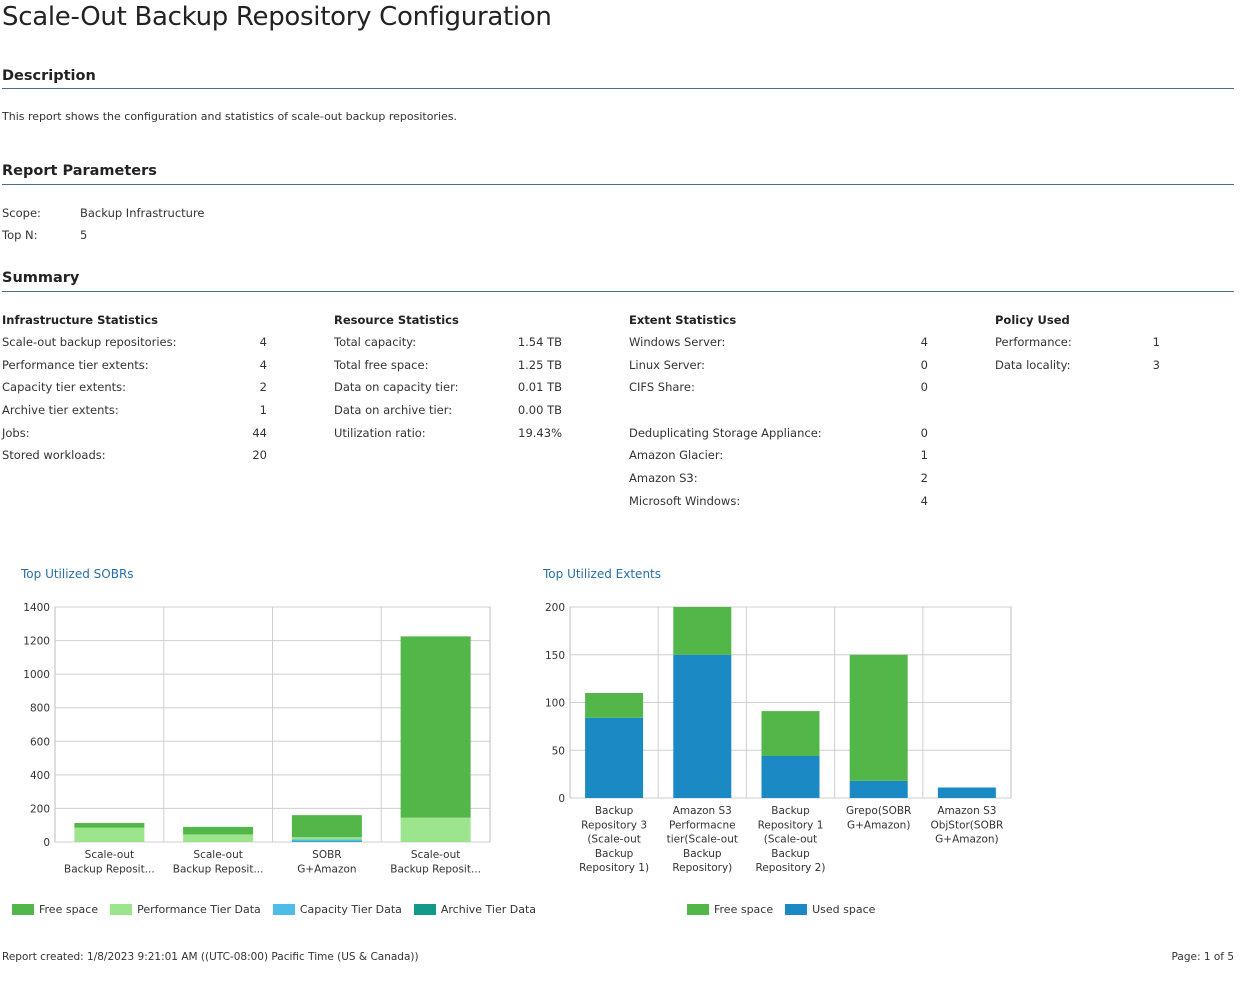  Describe the element at coordinates (663, 478) in the screenshot. I see `stat-label: Amazon S3:` at that location.